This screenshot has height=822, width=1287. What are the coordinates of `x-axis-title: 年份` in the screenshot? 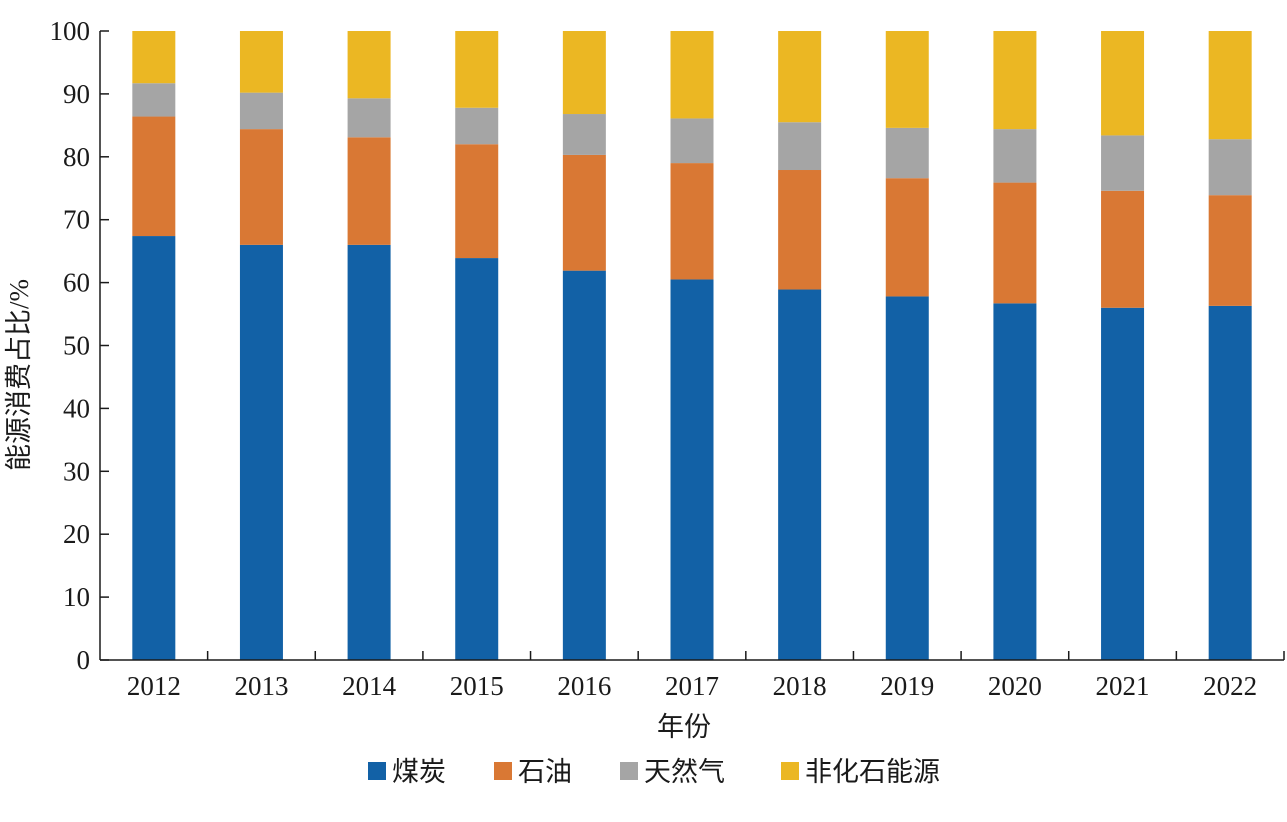 It's located at (684, 727).